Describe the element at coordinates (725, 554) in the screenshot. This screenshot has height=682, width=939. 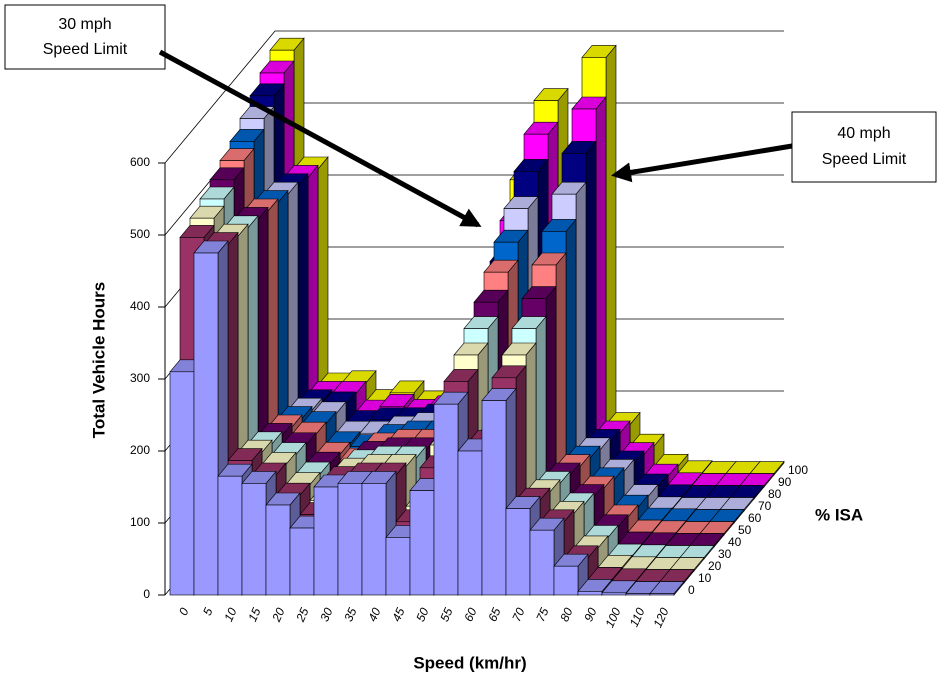
I see `legend-label: 30` at that location.